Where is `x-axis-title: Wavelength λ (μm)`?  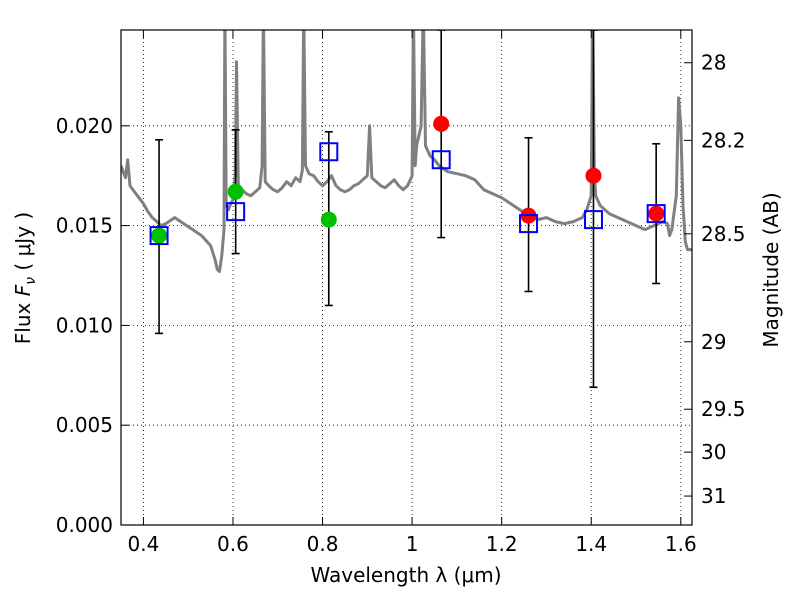
x-axis-title: Wavelength λ (μm) is located at coordinates (405, 575).